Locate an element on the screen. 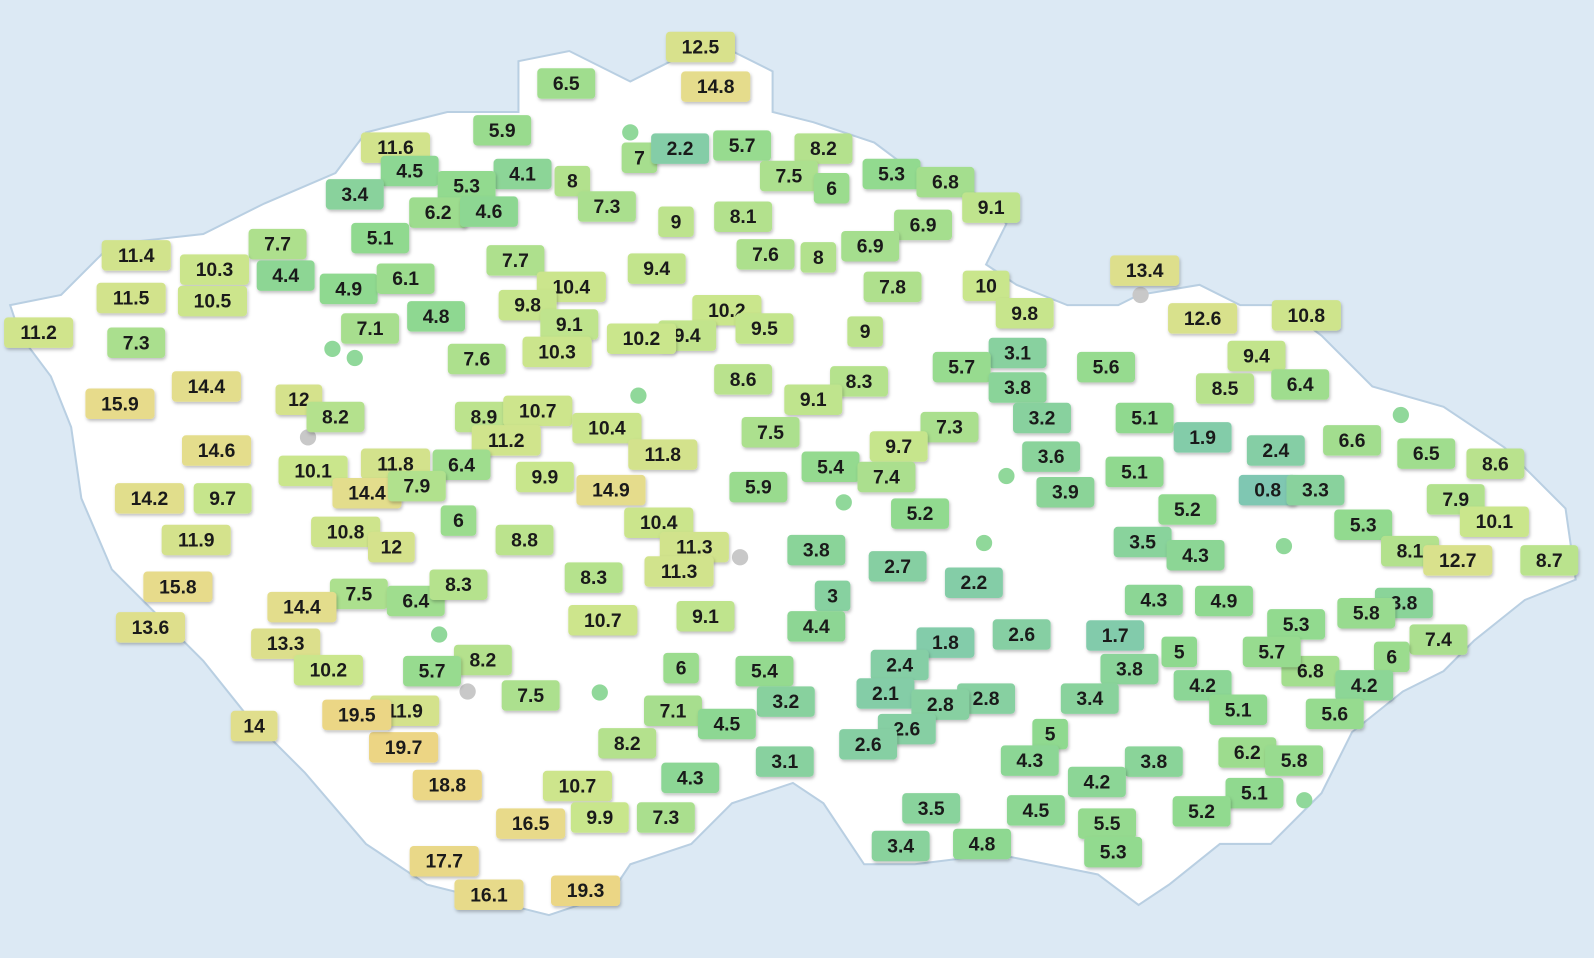 The image size is (1594, 958). station-label: 3.1 is located at coordinates (1017, 353).